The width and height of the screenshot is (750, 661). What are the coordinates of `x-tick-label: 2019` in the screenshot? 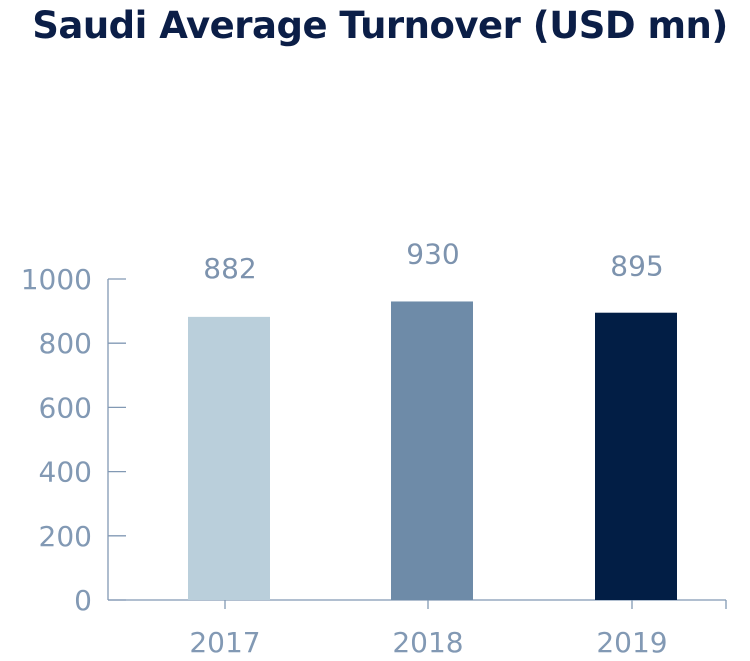 It's located at (631, 642).